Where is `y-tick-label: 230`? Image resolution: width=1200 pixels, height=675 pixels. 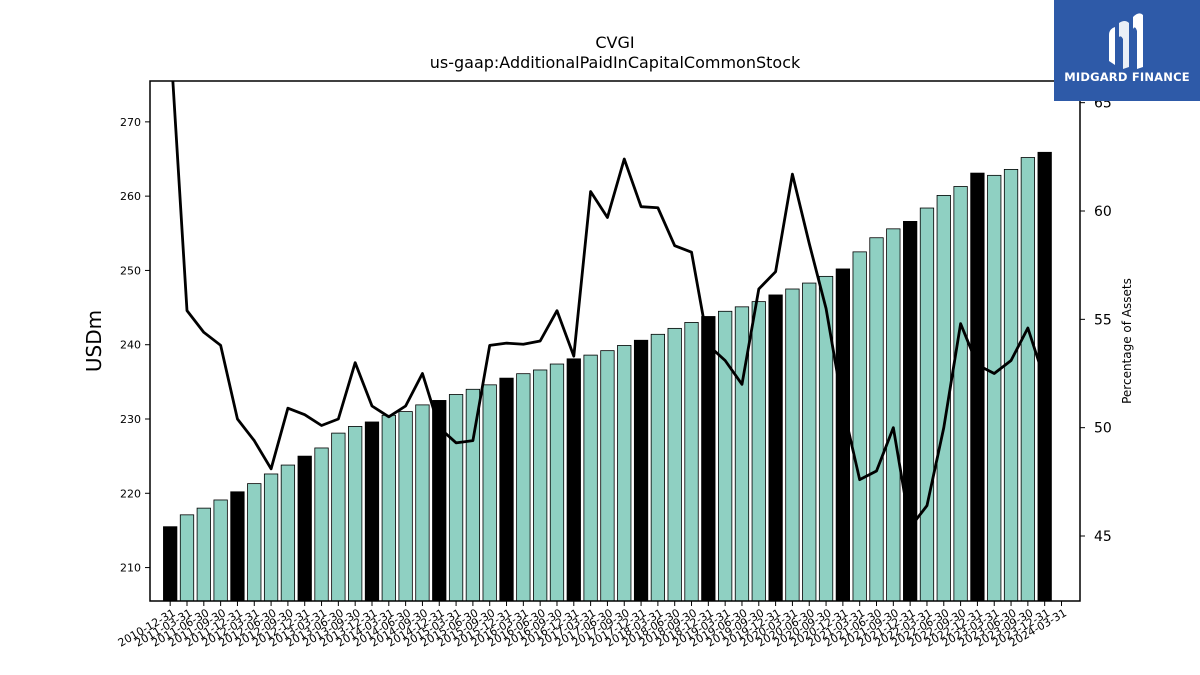 y-tick-label: 230 is located at coordinates (130, 419).